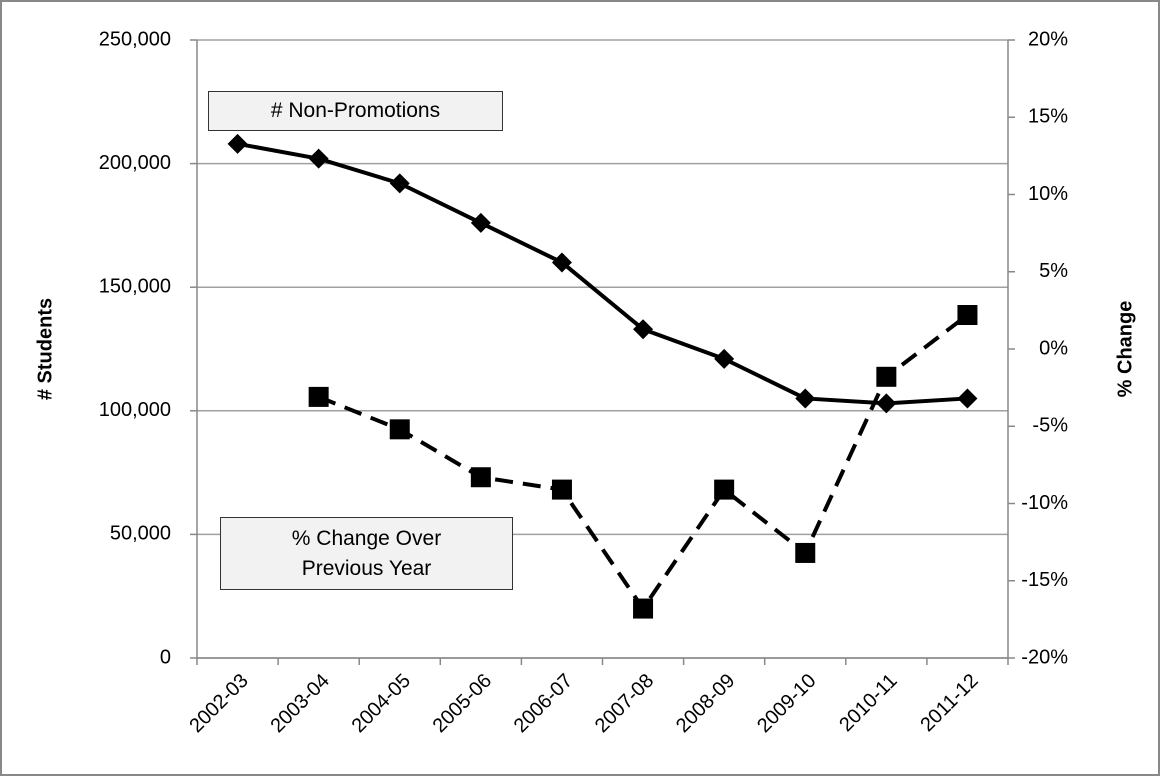 The image size is (1160, 776). I want to click on series-annotation: # Non-Promotions, so click(355, 111).